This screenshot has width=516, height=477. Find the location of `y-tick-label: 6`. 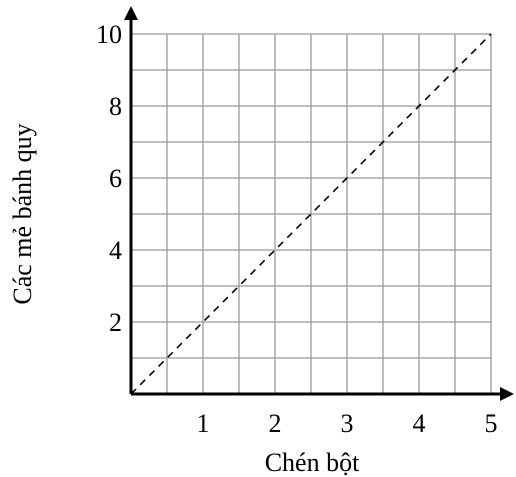

y-tick-label: 6 is located at coordinates (115, 178).